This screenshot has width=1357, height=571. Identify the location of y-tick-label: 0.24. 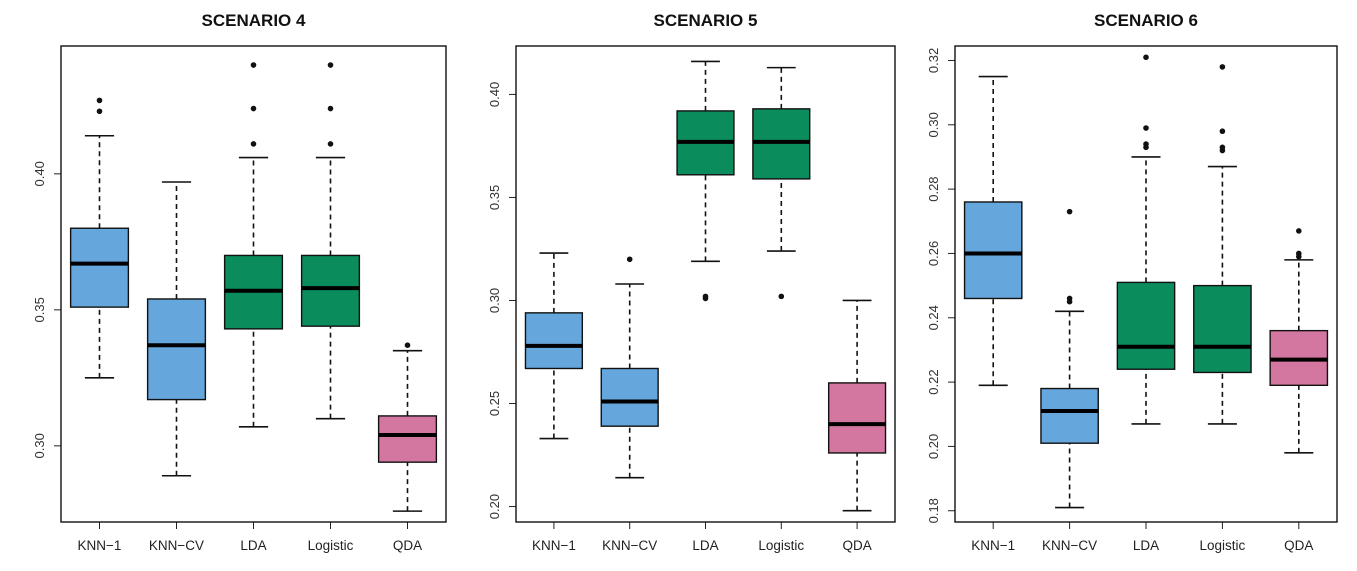
(933, 317).